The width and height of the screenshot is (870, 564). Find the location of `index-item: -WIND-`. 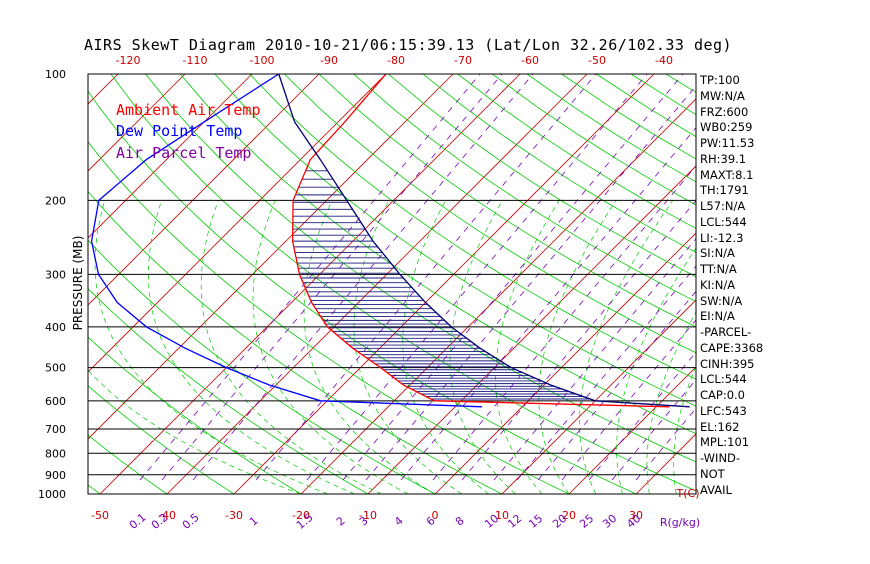

index-item: -WIND- is located at coordinates (720, 458).